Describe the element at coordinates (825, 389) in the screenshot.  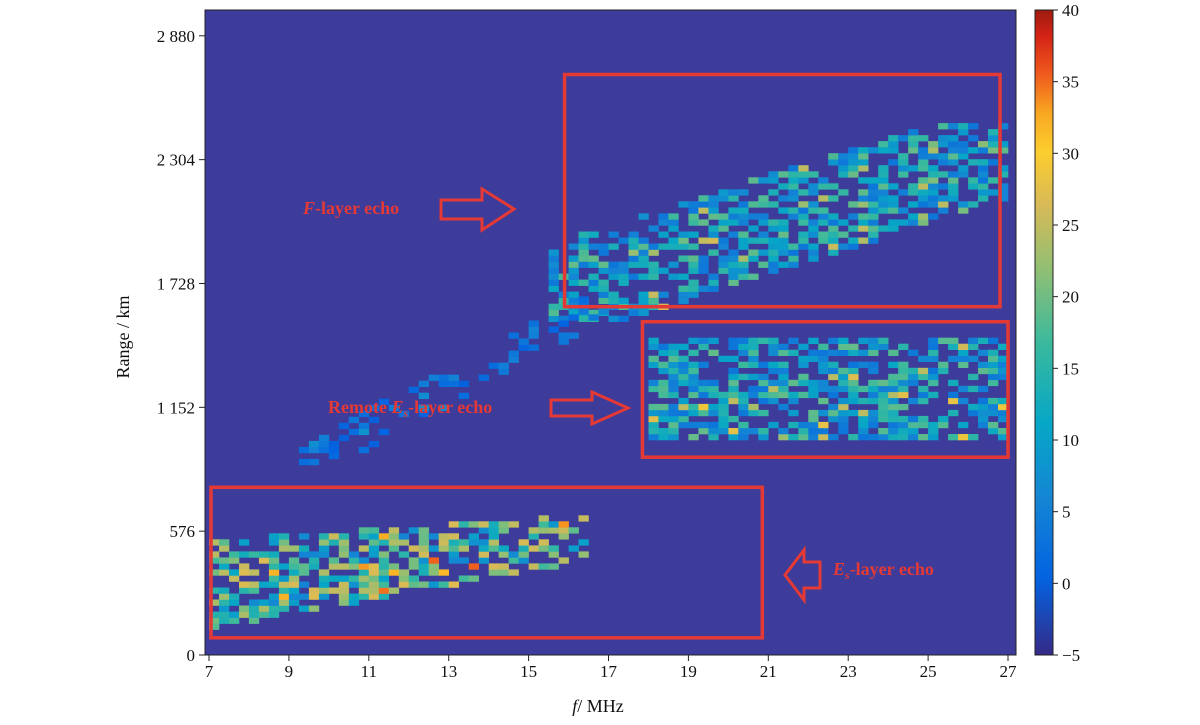
I see `remote-es-box` at that location.